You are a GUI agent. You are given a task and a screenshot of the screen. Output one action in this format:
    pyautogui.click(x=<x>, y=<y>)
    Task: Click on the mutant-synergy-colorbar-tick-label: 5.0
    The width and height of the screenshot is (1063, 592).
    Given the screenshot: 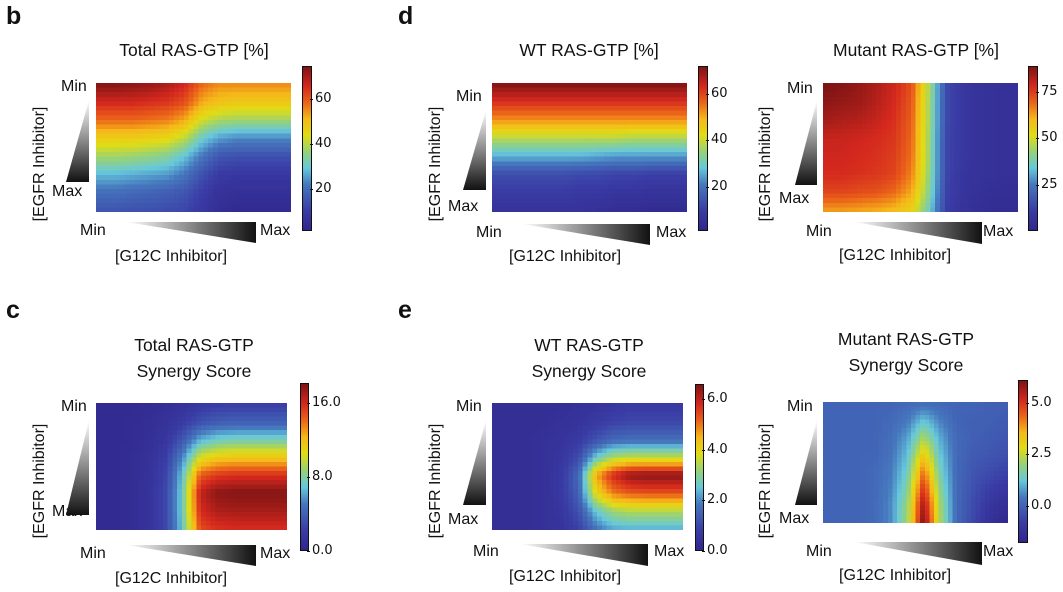 What is the action you would take?
    pyautogui.click(x=1041, y=402)
    